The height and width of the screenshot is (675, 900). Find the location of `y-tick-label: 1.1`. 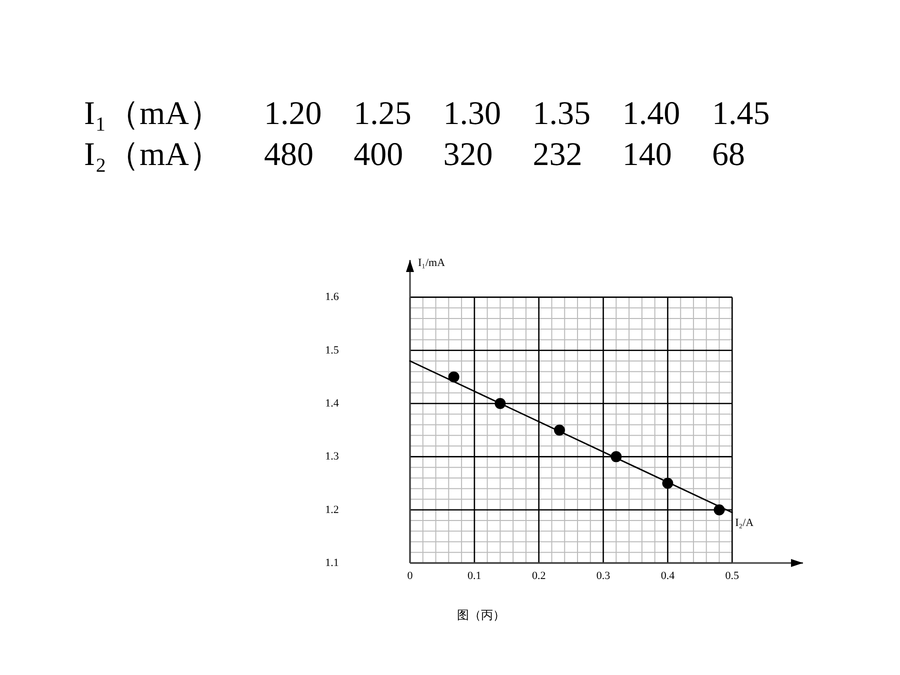

y-tick-label: 1.1 is located at coordinates (332, 563).